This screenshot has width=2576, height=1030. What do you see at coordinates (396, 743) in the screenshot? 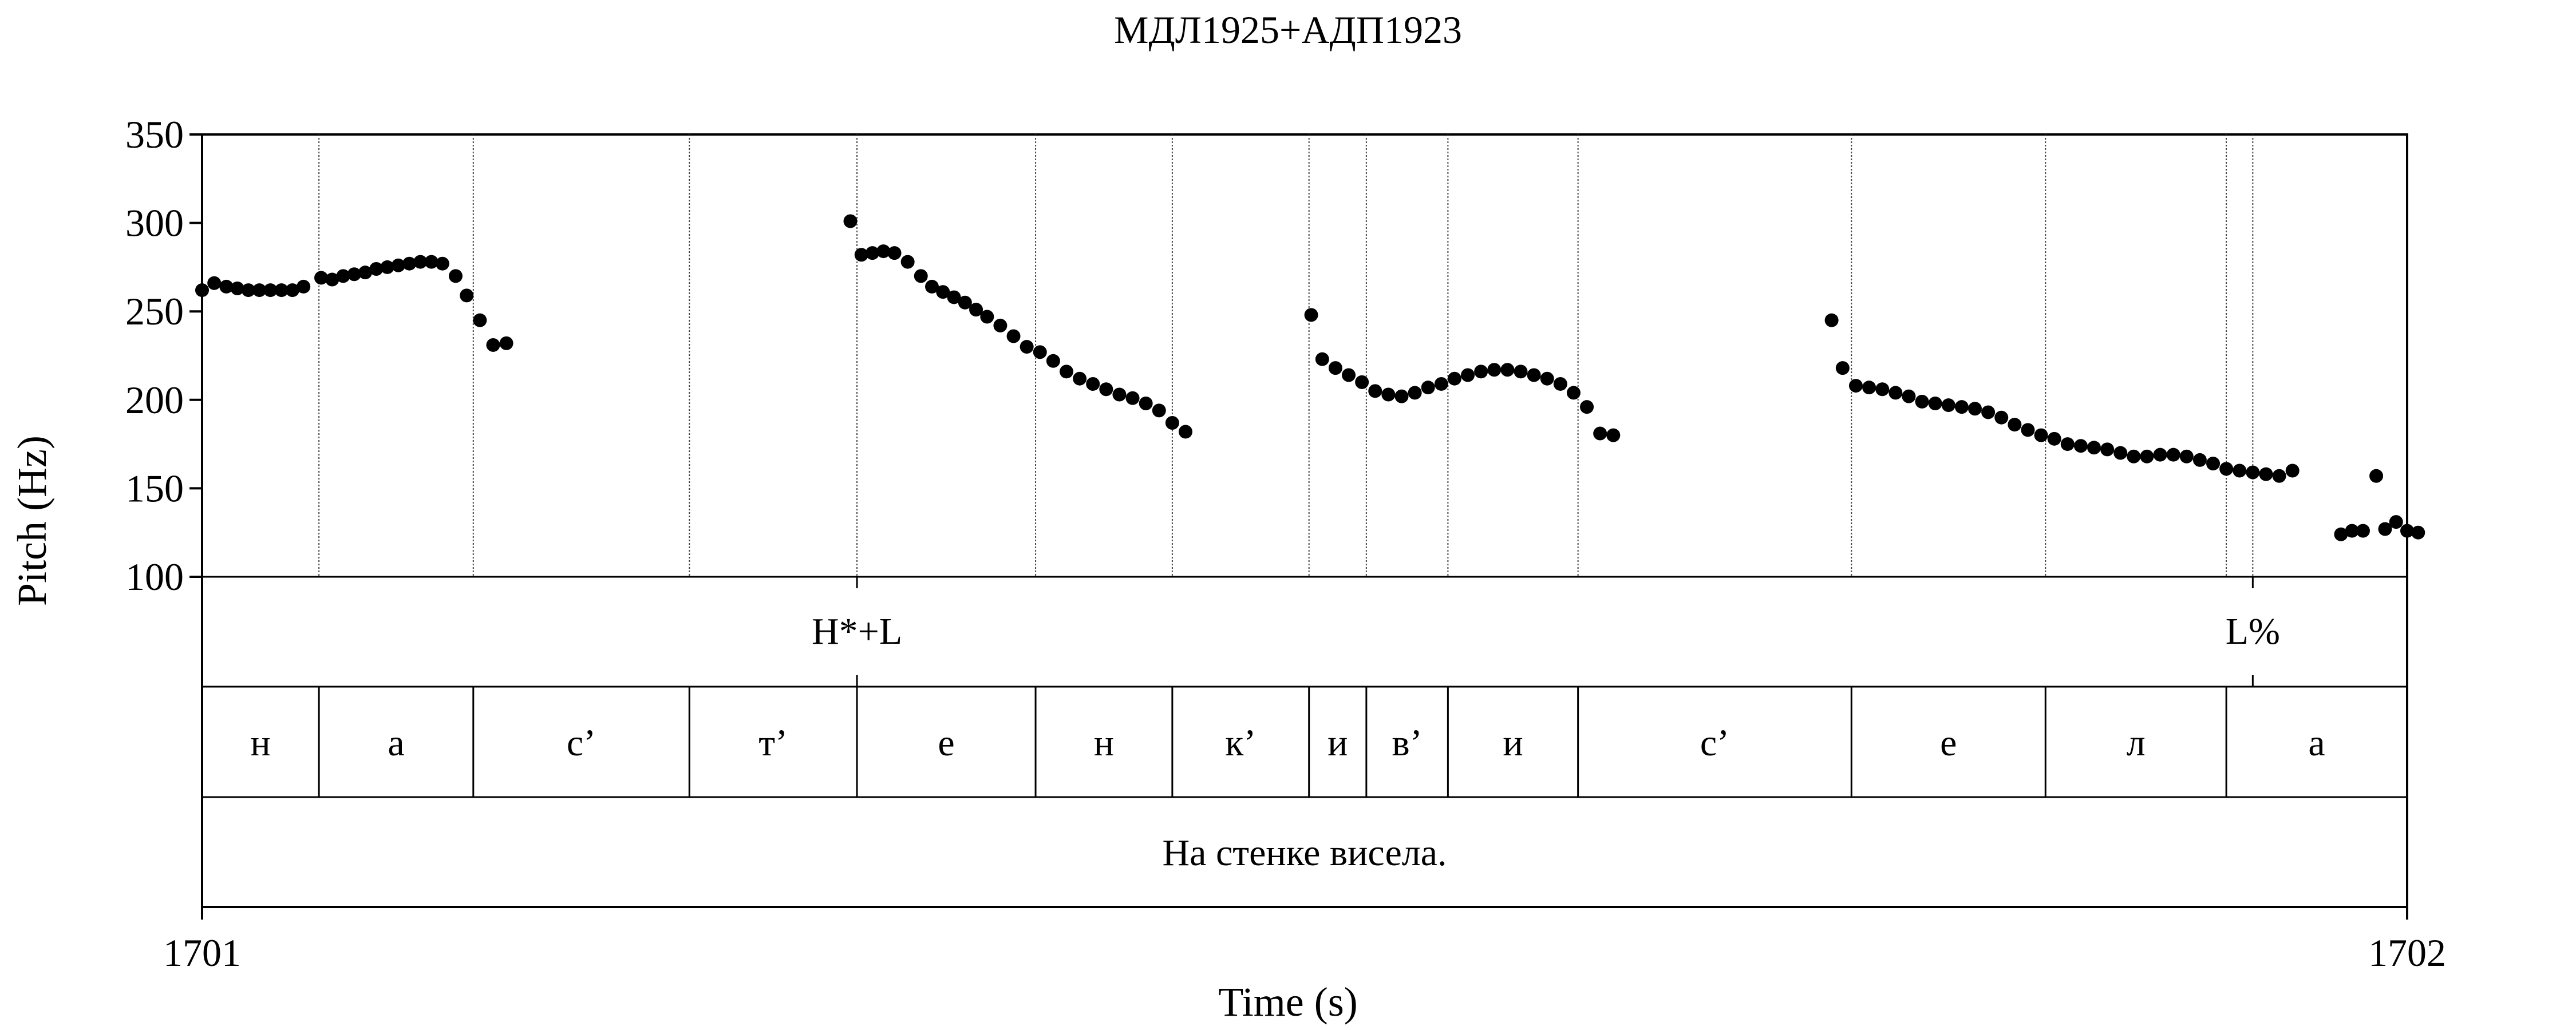
I see `phoneme-label: а` at bounding box center [396, 743].